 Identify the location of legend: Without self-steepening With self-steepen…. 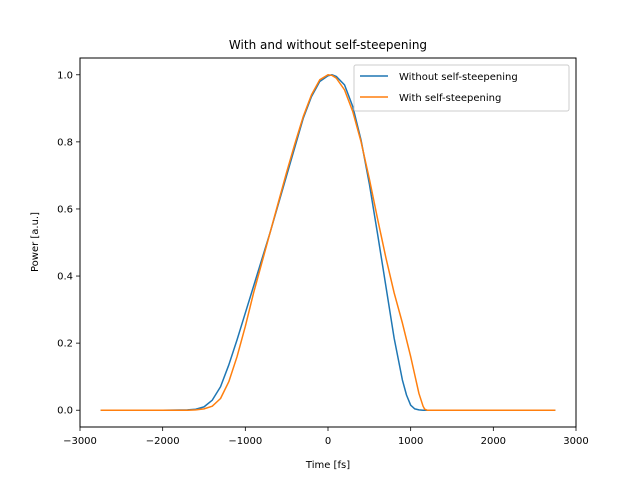
(461, 88).